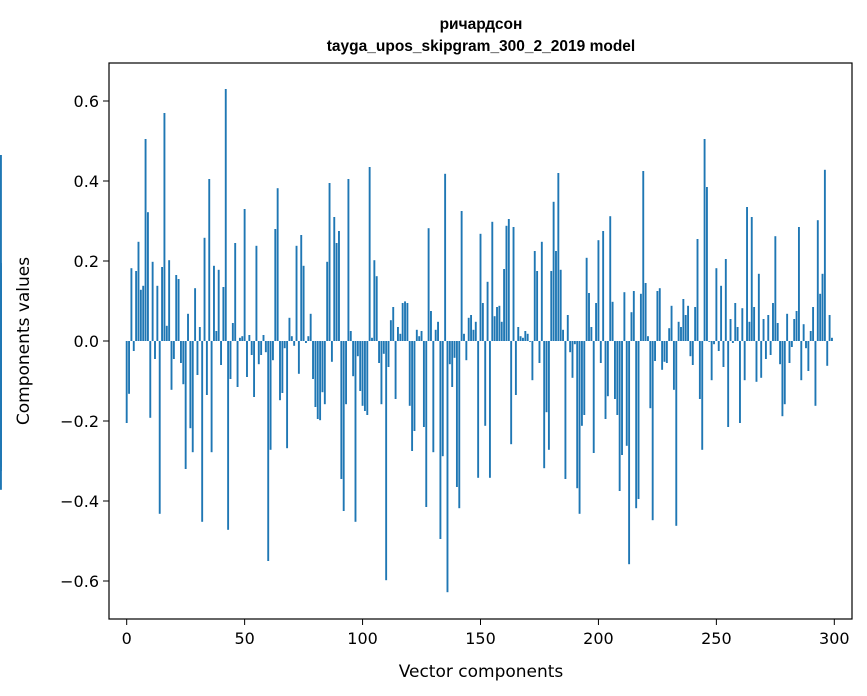  Describe the element at coordinates (84, 341) in the screenshot. I see `y-axis: −0.6 −0.4 −0.2 0.0 0.2 0.4 0.6` at that location.